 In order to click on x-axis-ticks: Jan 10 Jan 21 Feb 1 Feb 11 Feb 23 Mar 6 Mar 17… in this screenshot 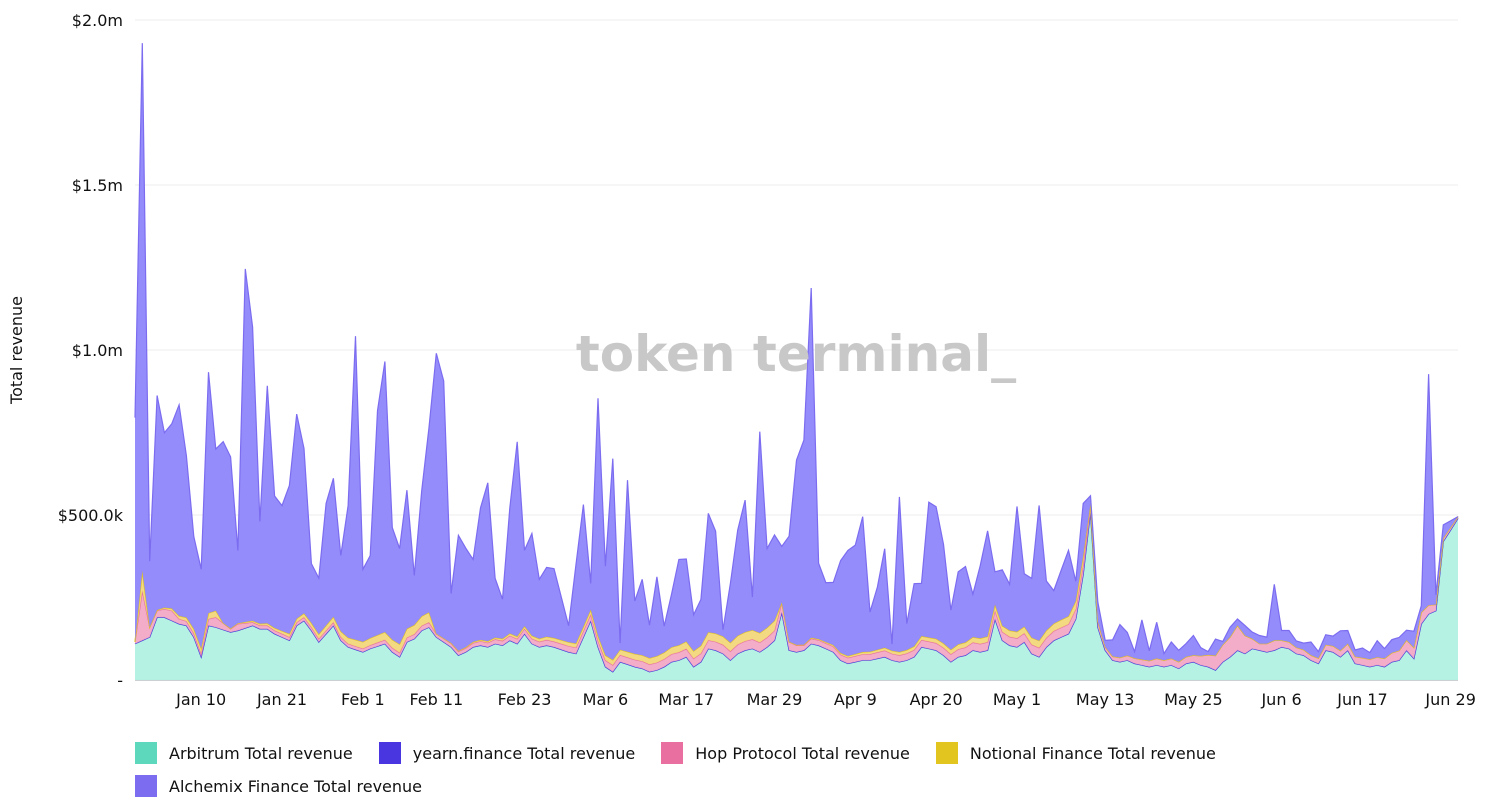, I will do `click(825, 699)`.